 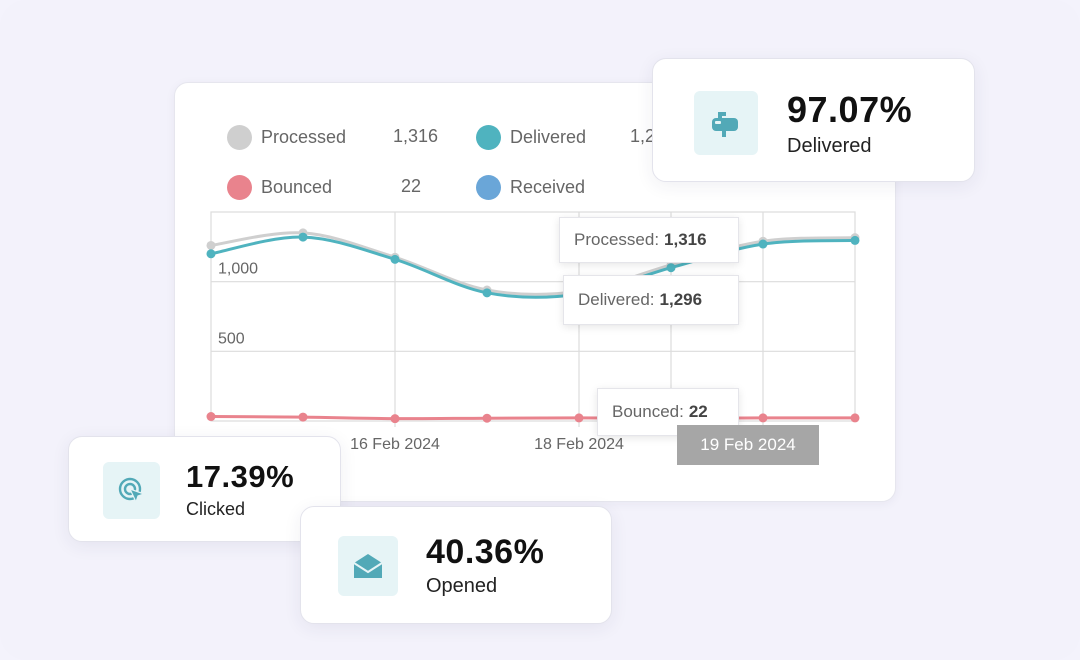 I want to click on series-line-delivered, so click(x=533, y=267).